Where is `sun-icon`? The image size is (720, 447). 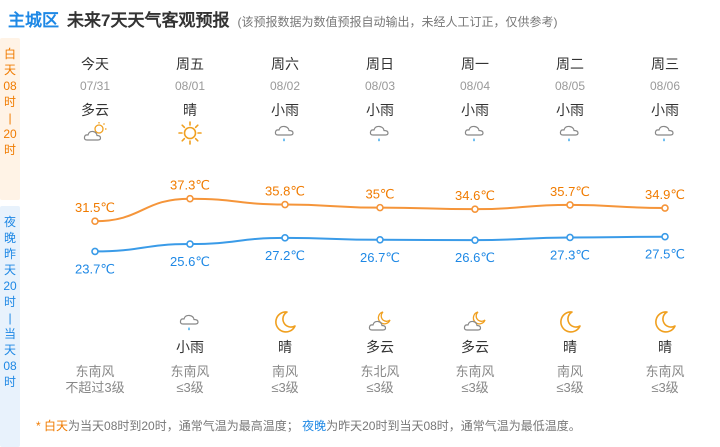 sun-icon is located at coordinates (190, 133).